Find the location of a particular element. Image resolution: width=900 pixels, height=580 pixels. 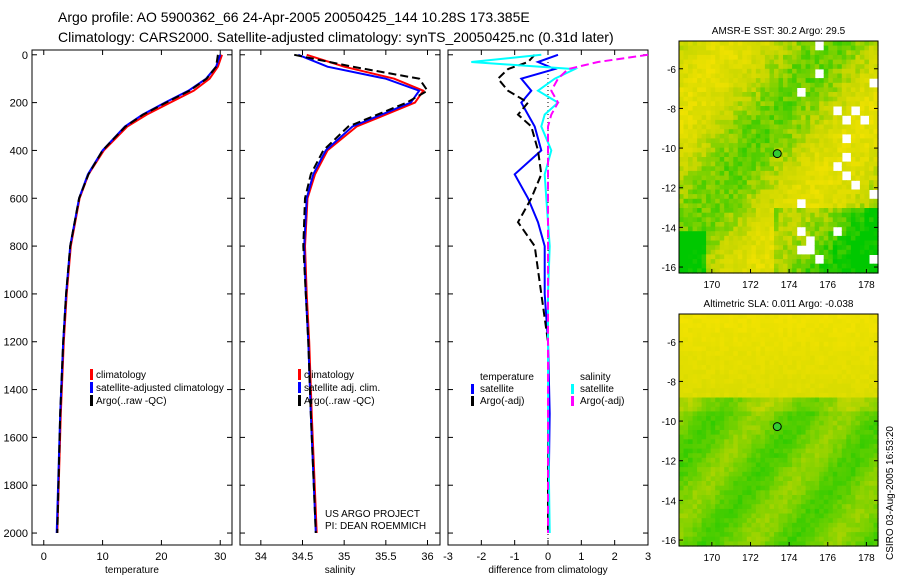

y-tick-label: 1600 is located at coordinates (16, 438).